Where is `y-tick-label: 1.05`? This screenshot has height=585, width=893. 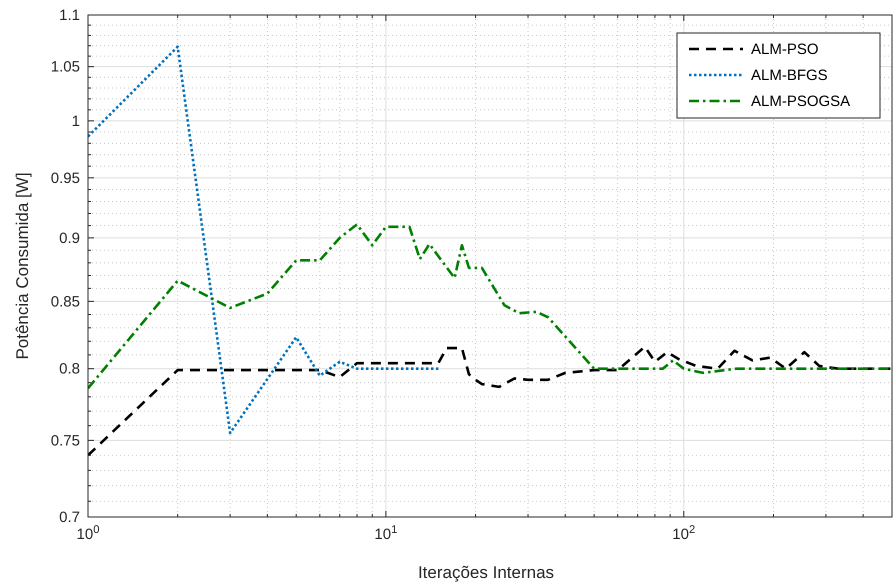
y-tick-label: 1.05 is located at coordinates (65, 67).